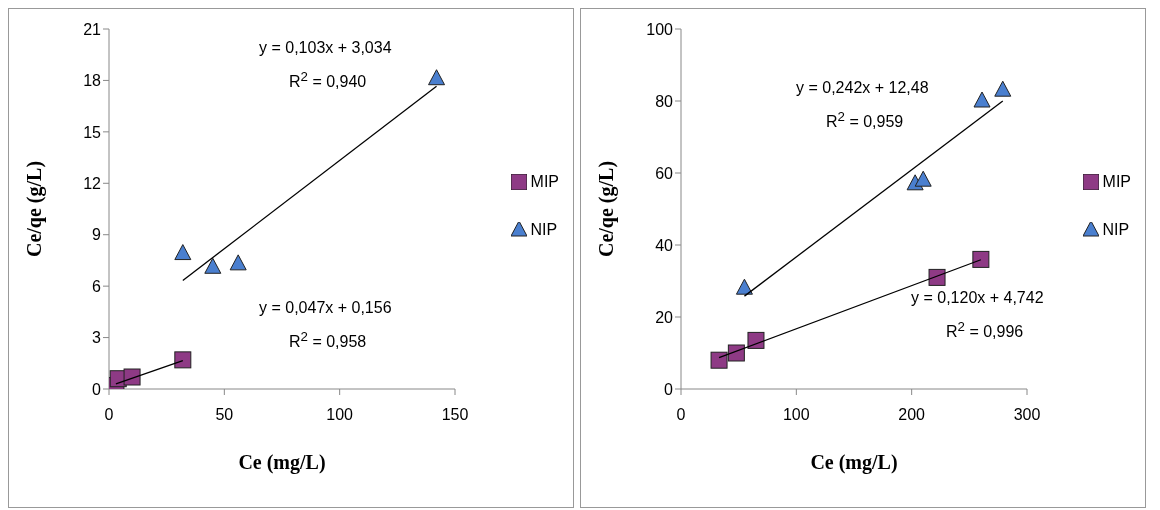  I want to click on y-tick-label: 40, so click(664, 245).